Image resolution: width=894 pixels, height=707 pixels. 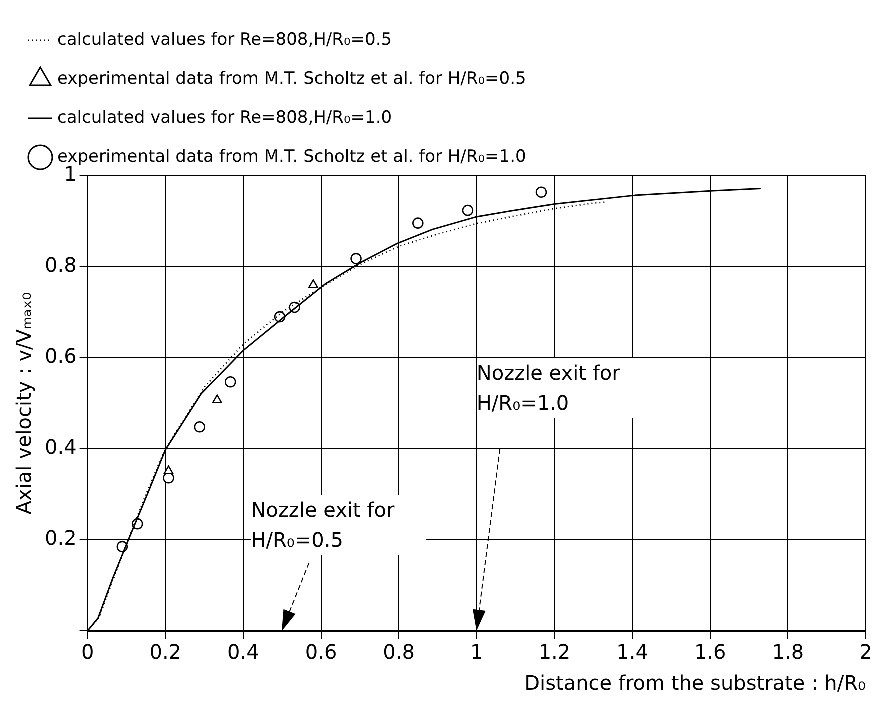 I want to click on x-tick-label: 1.2, so click(x=554, y=652).